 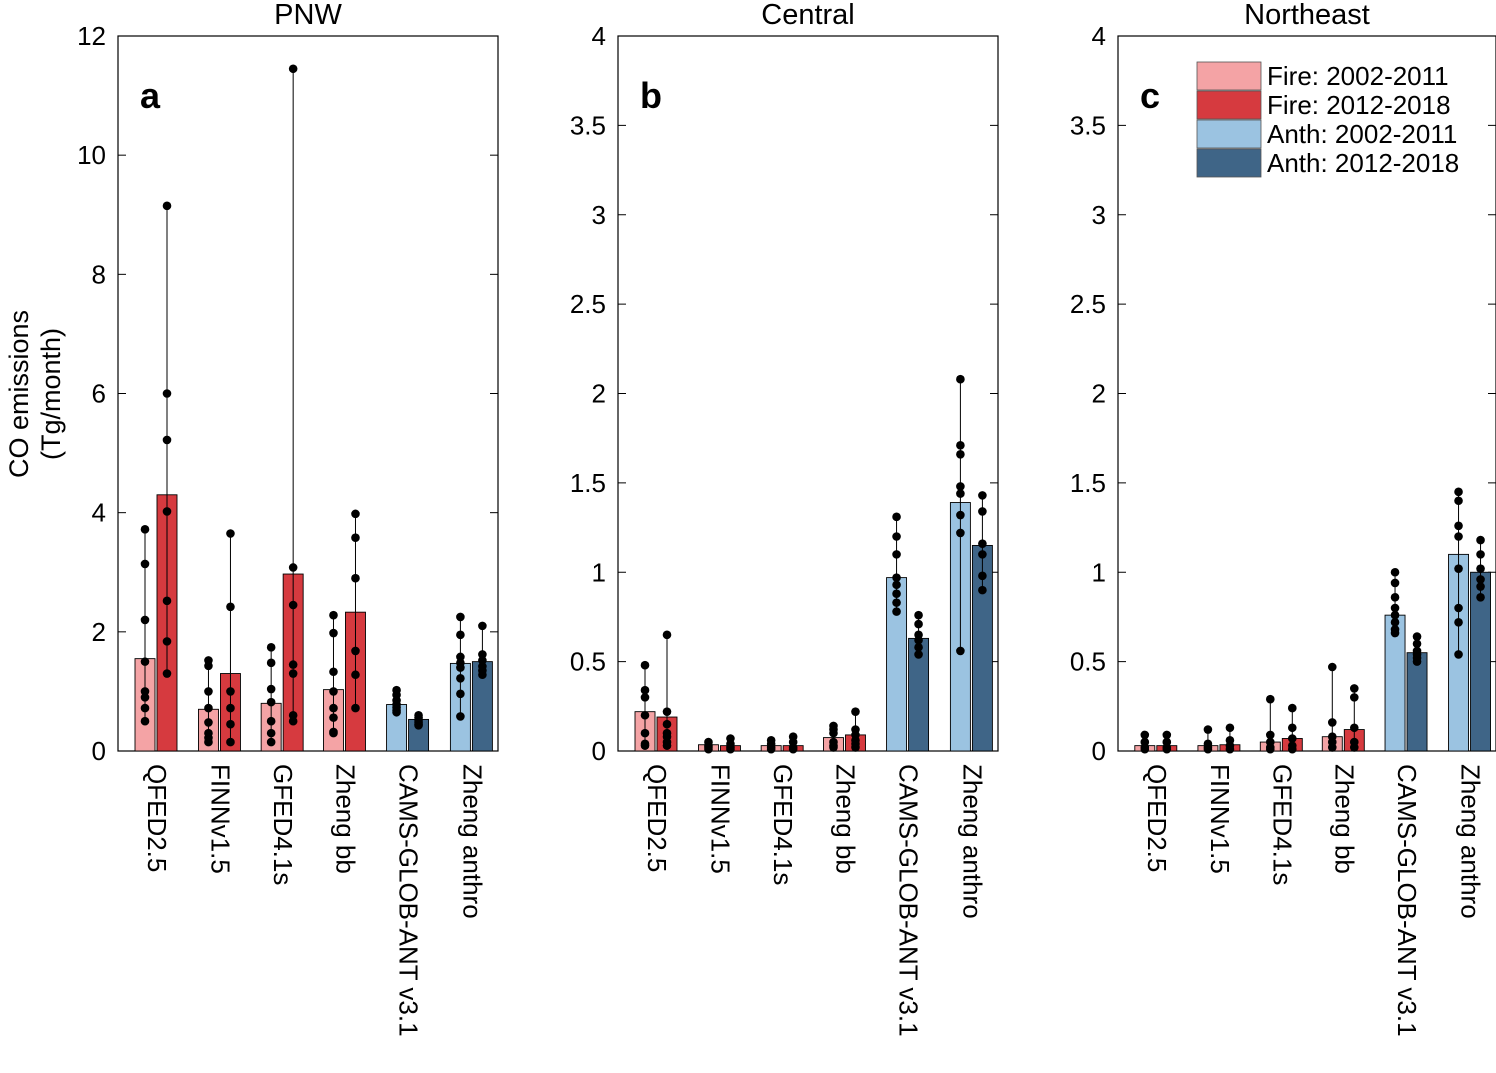 I want to click on panel-letter: b, so click(x=651, y=95).